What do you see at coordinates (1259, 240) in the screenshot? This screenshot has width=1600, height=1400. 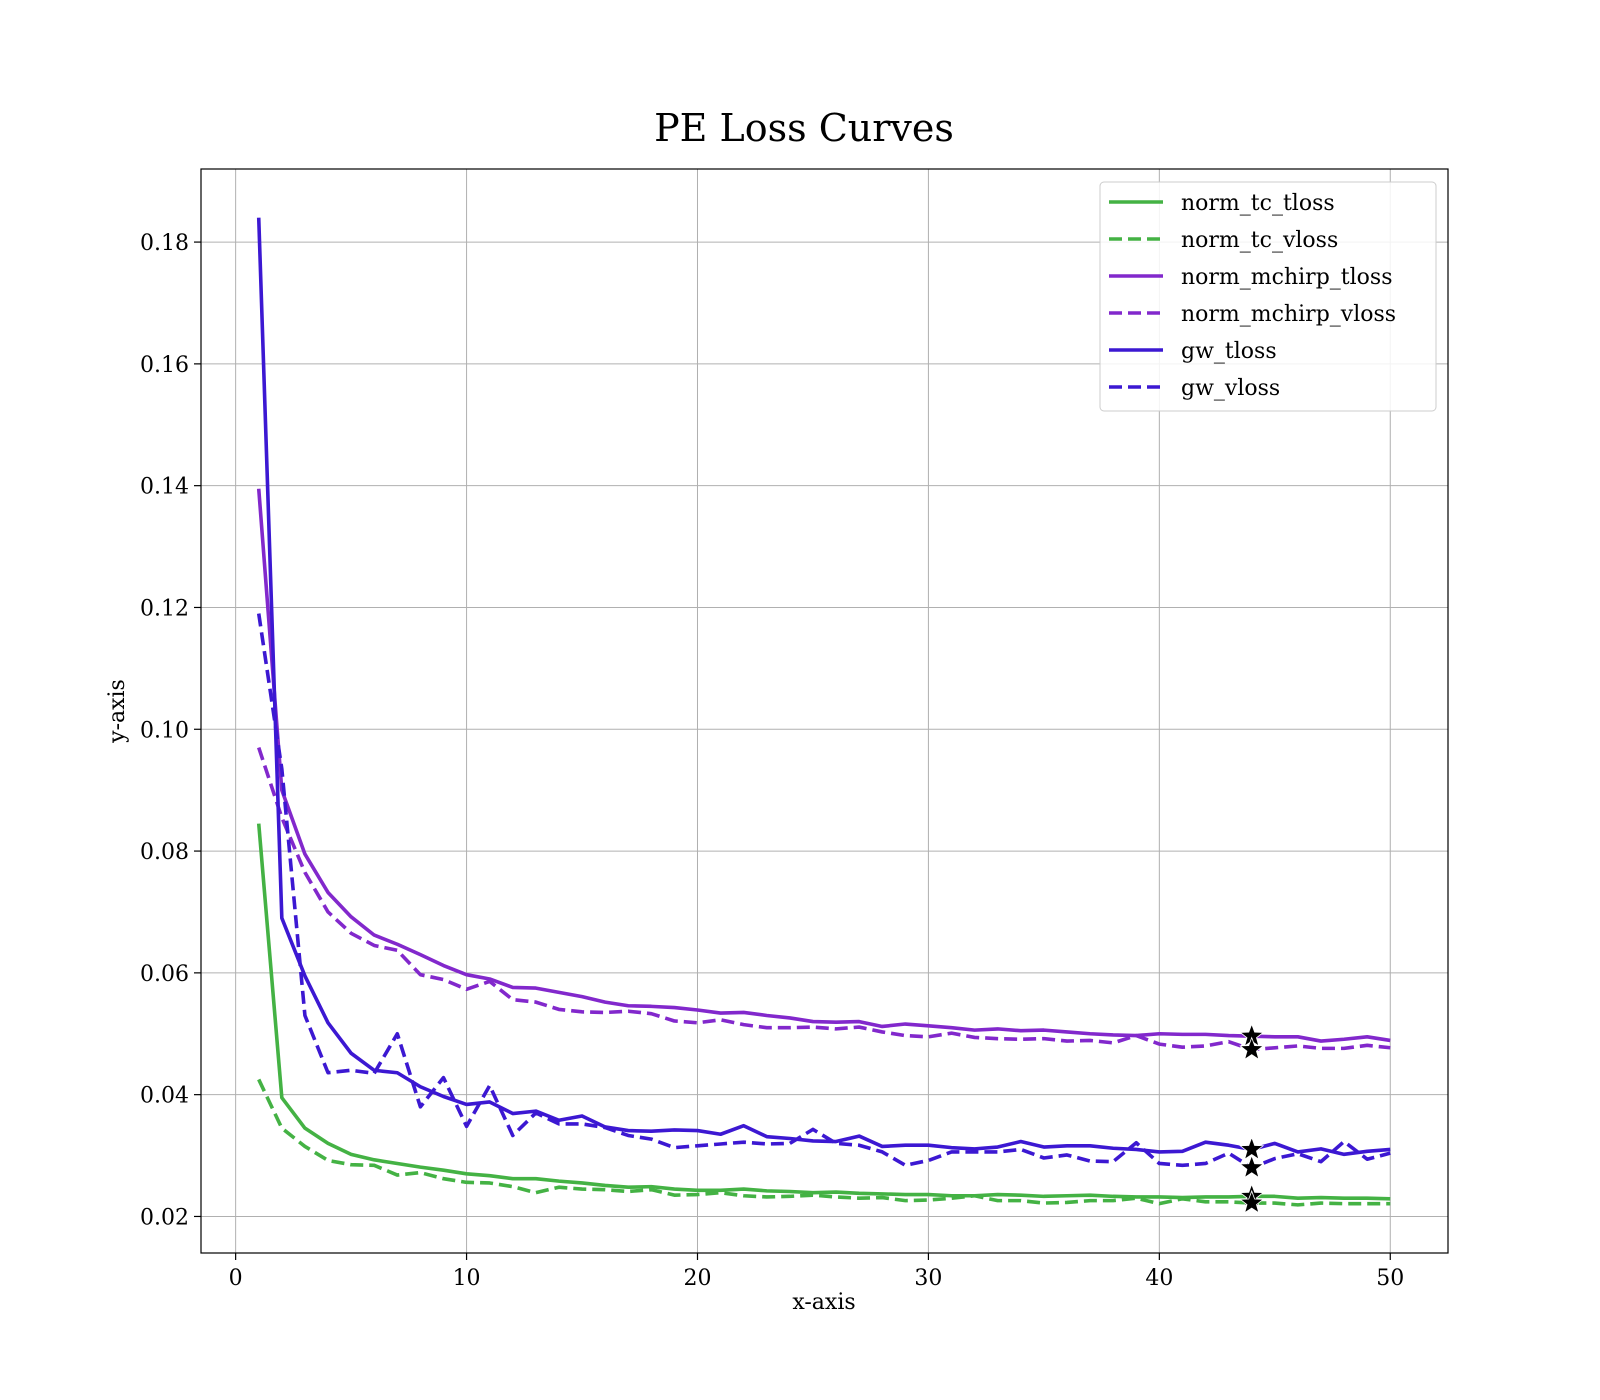 I see `legend-label: norm_tc_vloss` at bounding box center [1259, 240].